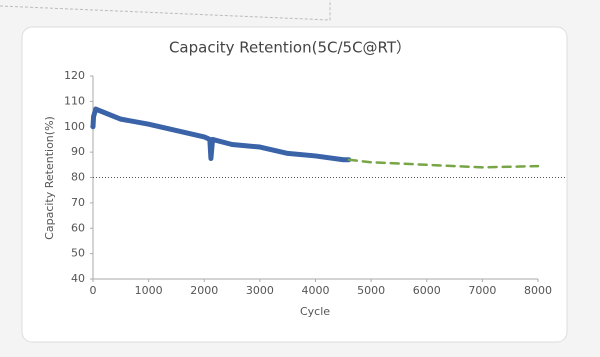  I want to click on x-tick-label: 2000, so click(204, 290).